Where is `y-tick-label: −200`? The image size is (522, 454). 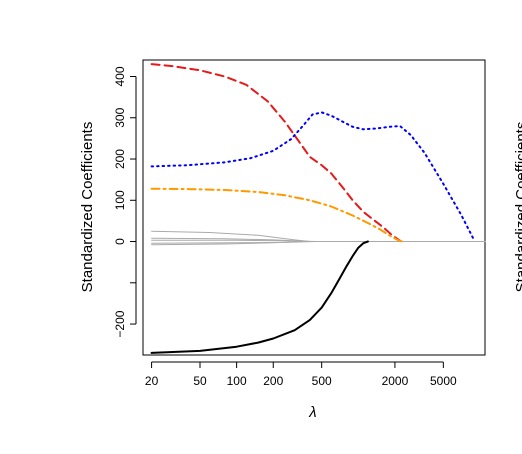 y-tick-label: −200 is located at coordinates (120, 323).